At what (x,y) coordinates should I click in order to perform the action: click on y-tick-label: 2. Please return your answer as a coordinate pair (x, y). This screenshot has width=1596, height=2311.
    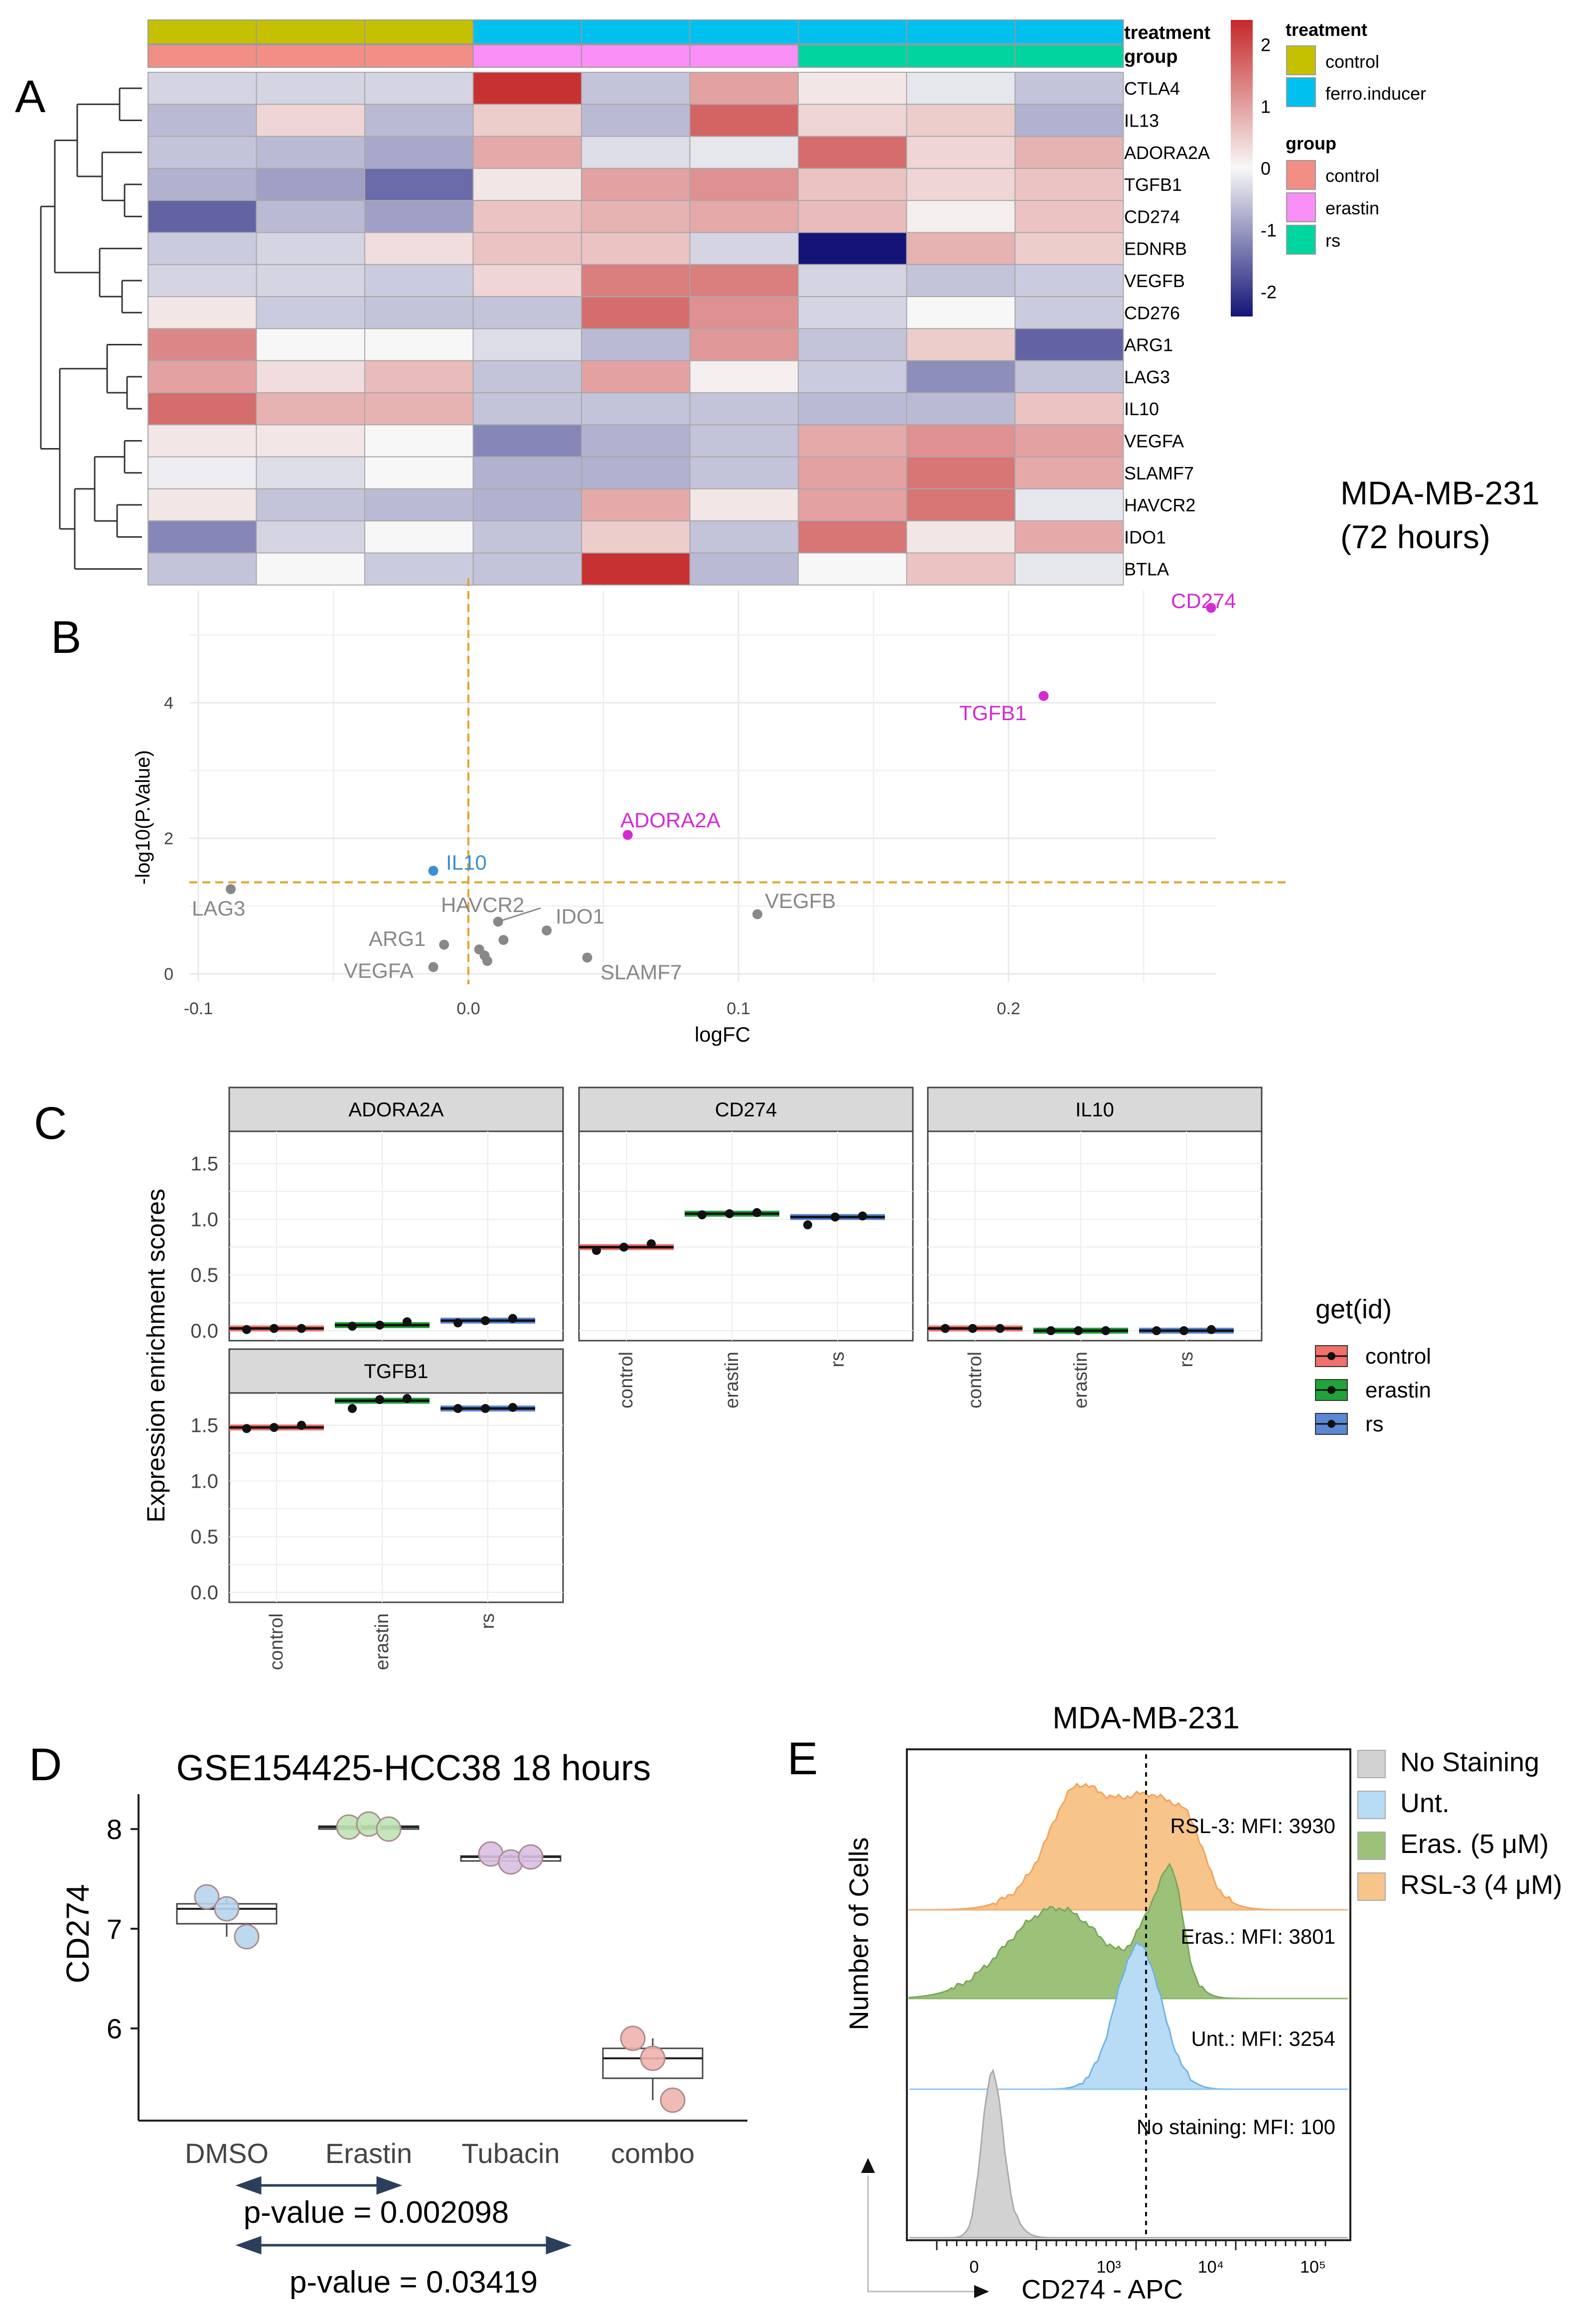
    Looking at the image, I should click on (169, 838).